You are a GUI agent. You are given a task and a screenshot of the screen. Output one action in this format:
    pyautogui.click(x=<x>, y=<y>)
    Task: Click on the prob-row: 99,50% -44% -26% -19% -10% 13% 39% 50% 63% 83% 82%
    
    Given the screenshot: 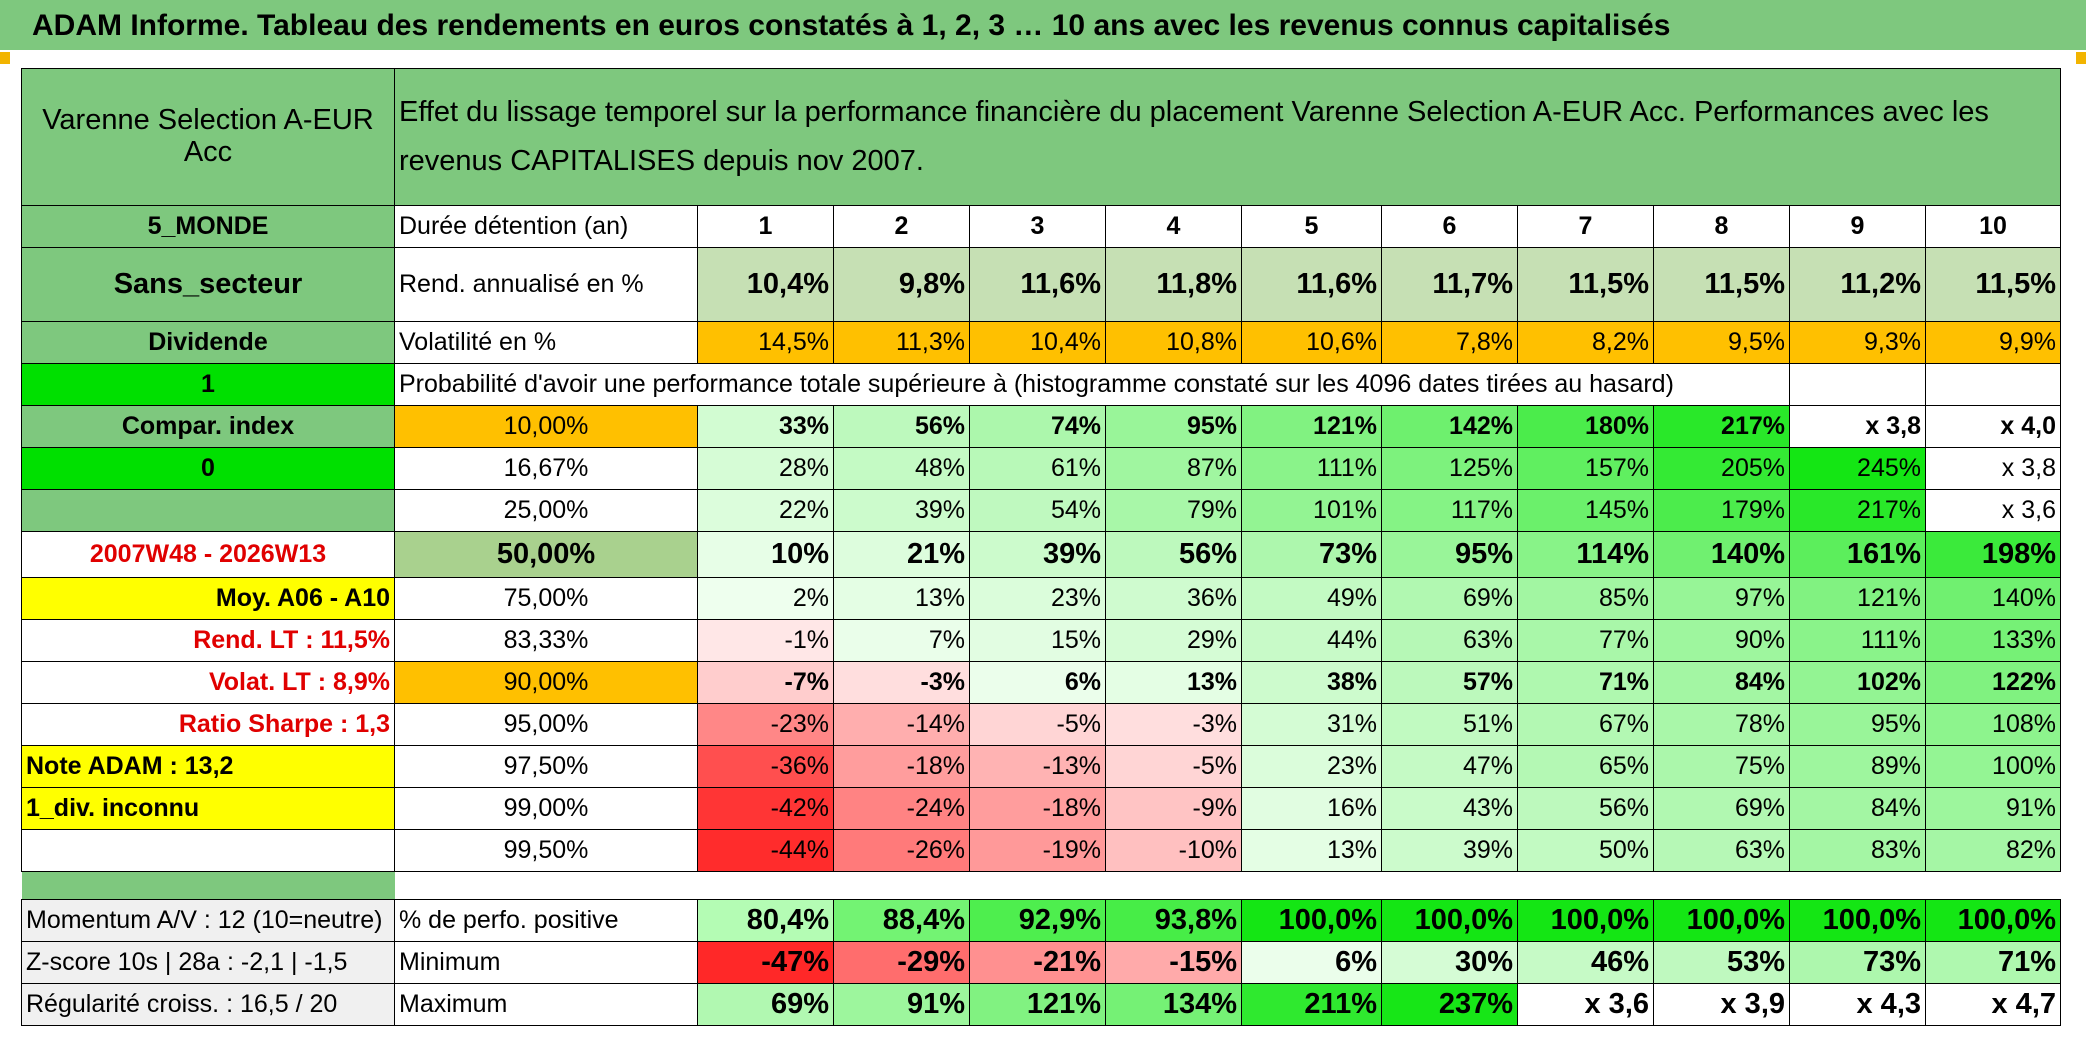 What is the action you would take?
    pyautogui.click(x=1041, y=850)
    